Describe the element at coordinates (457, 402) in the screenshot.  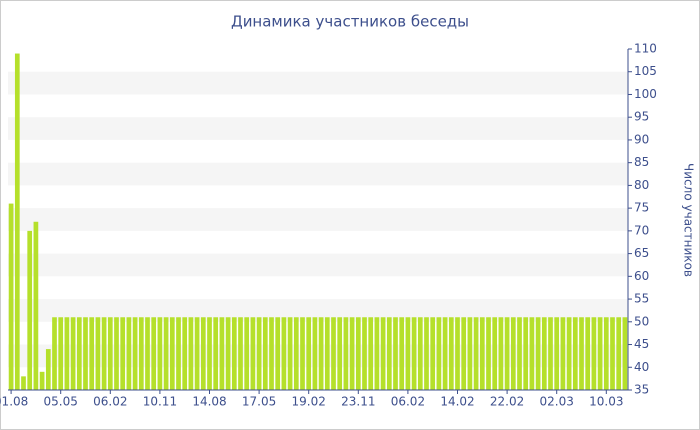
I see `x-tick-label: 14.02` at that location.